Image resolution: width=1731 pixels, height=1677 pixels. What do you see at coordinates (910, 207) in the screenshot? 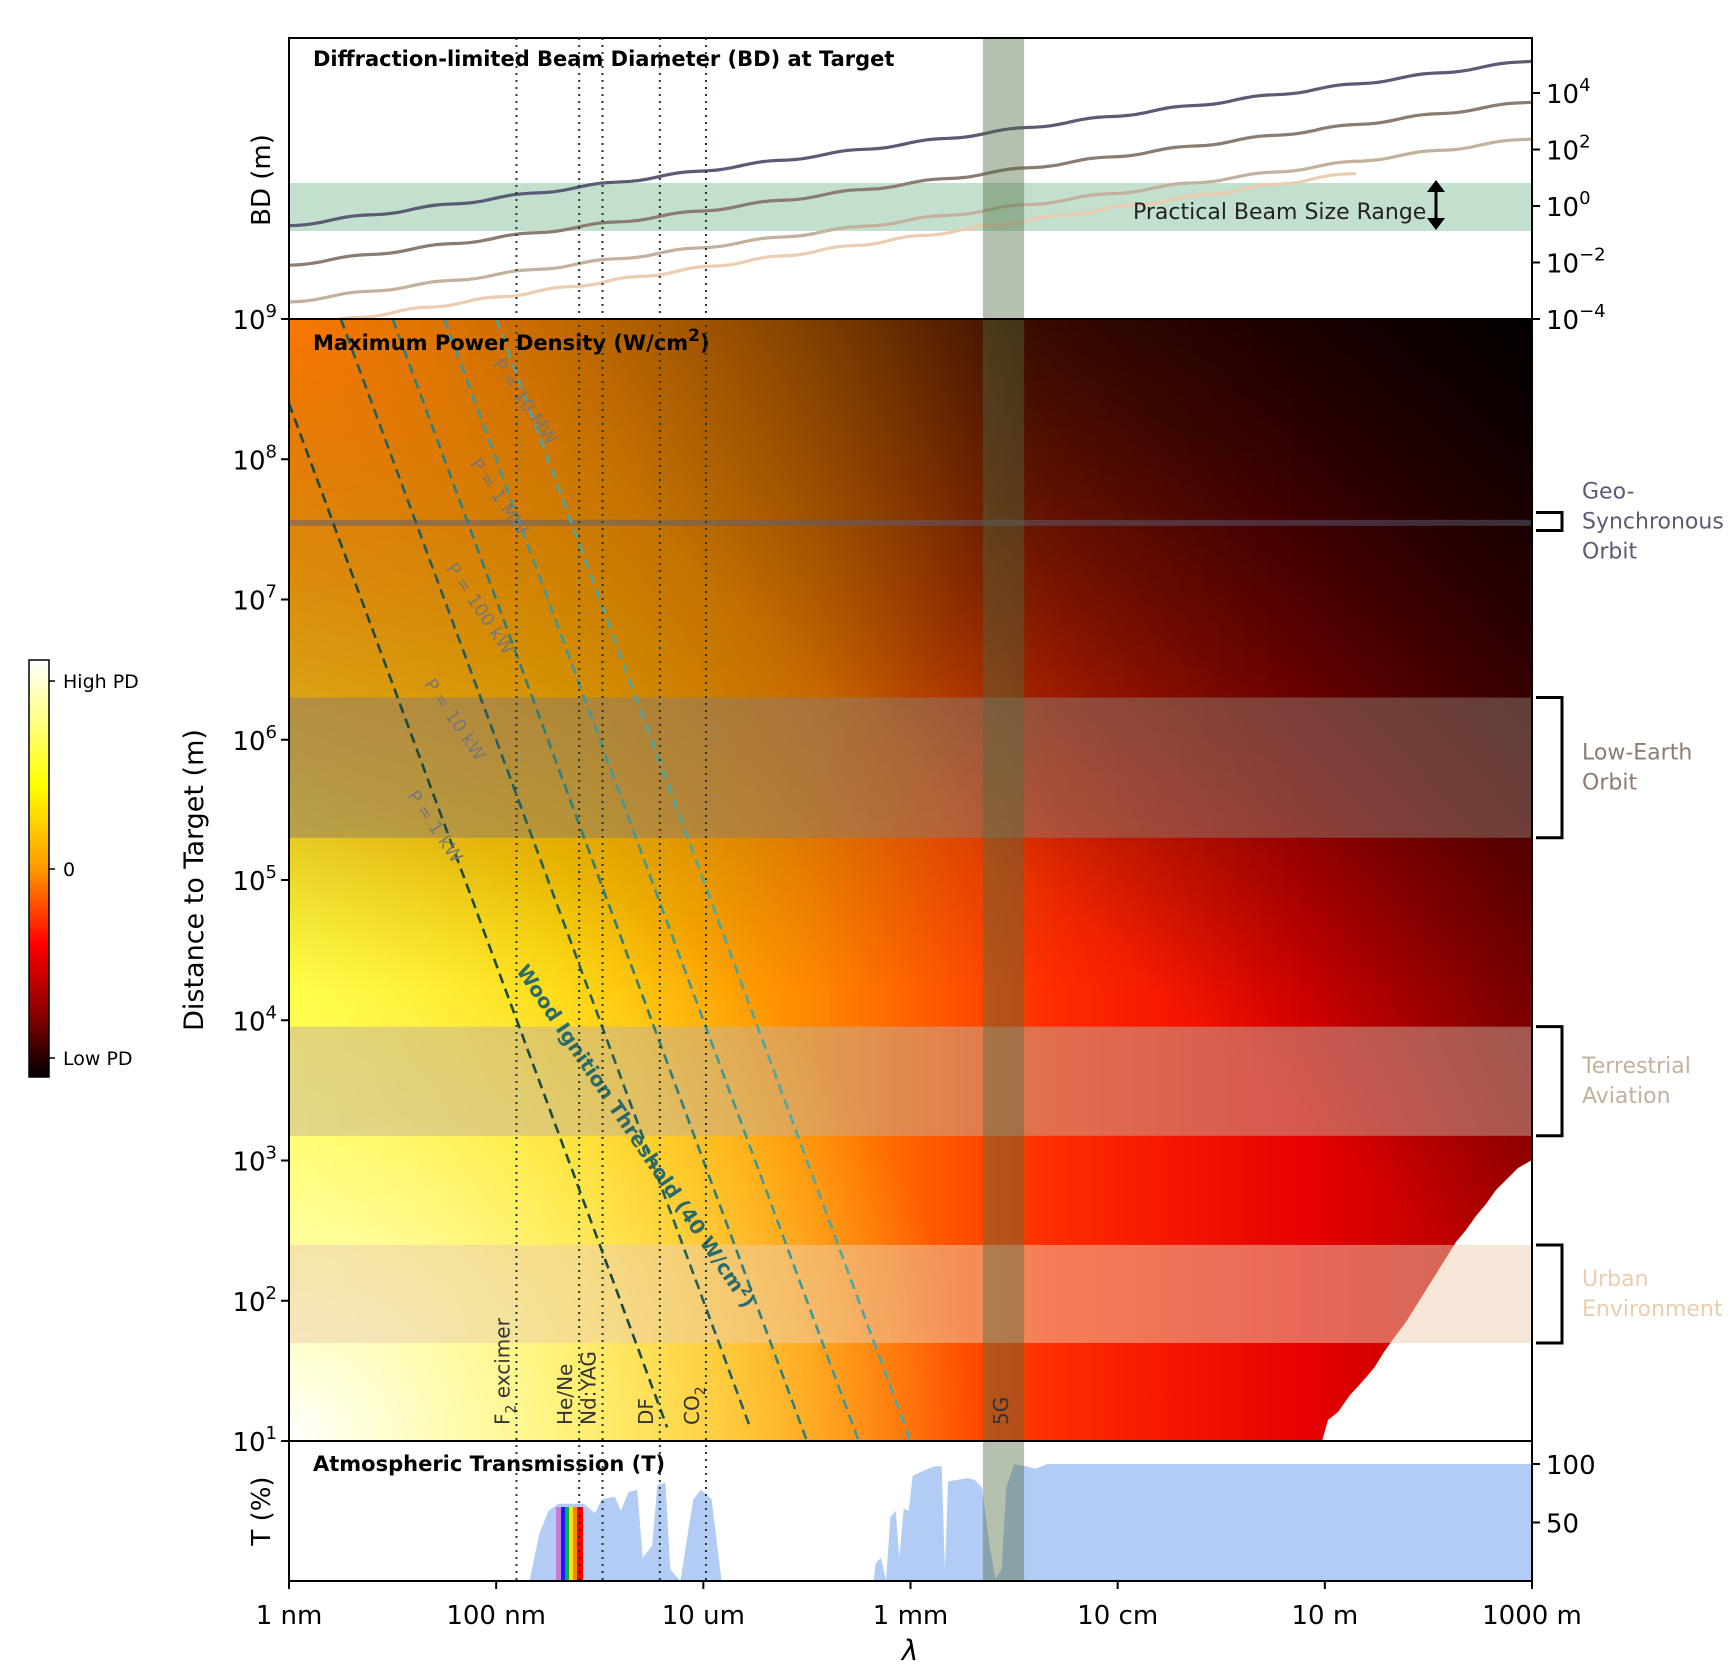
I see `practical-beam-size-band` at bounding box center [910, 207].